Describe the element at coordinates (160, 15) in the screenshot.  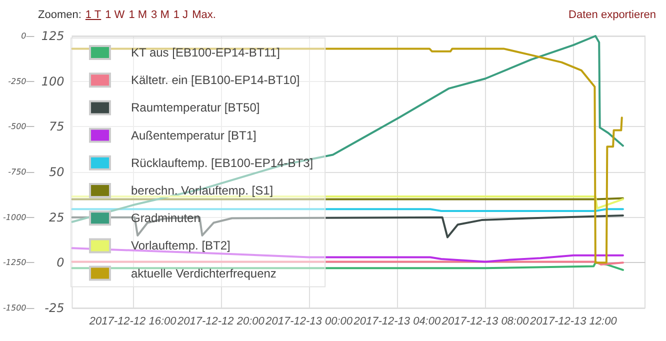
I see `text: 3 M` at that location.